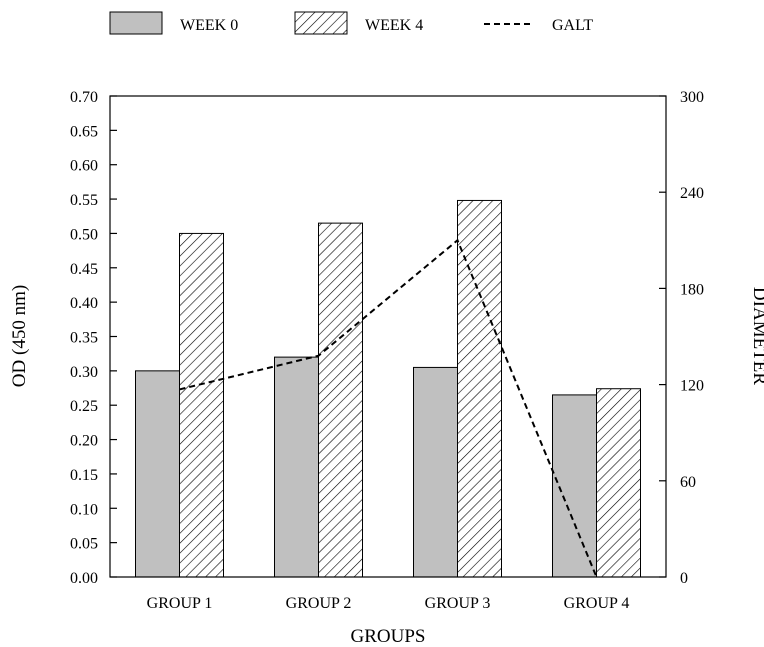  I want to click on y-tick-label: 0.35, so click(84, 338).